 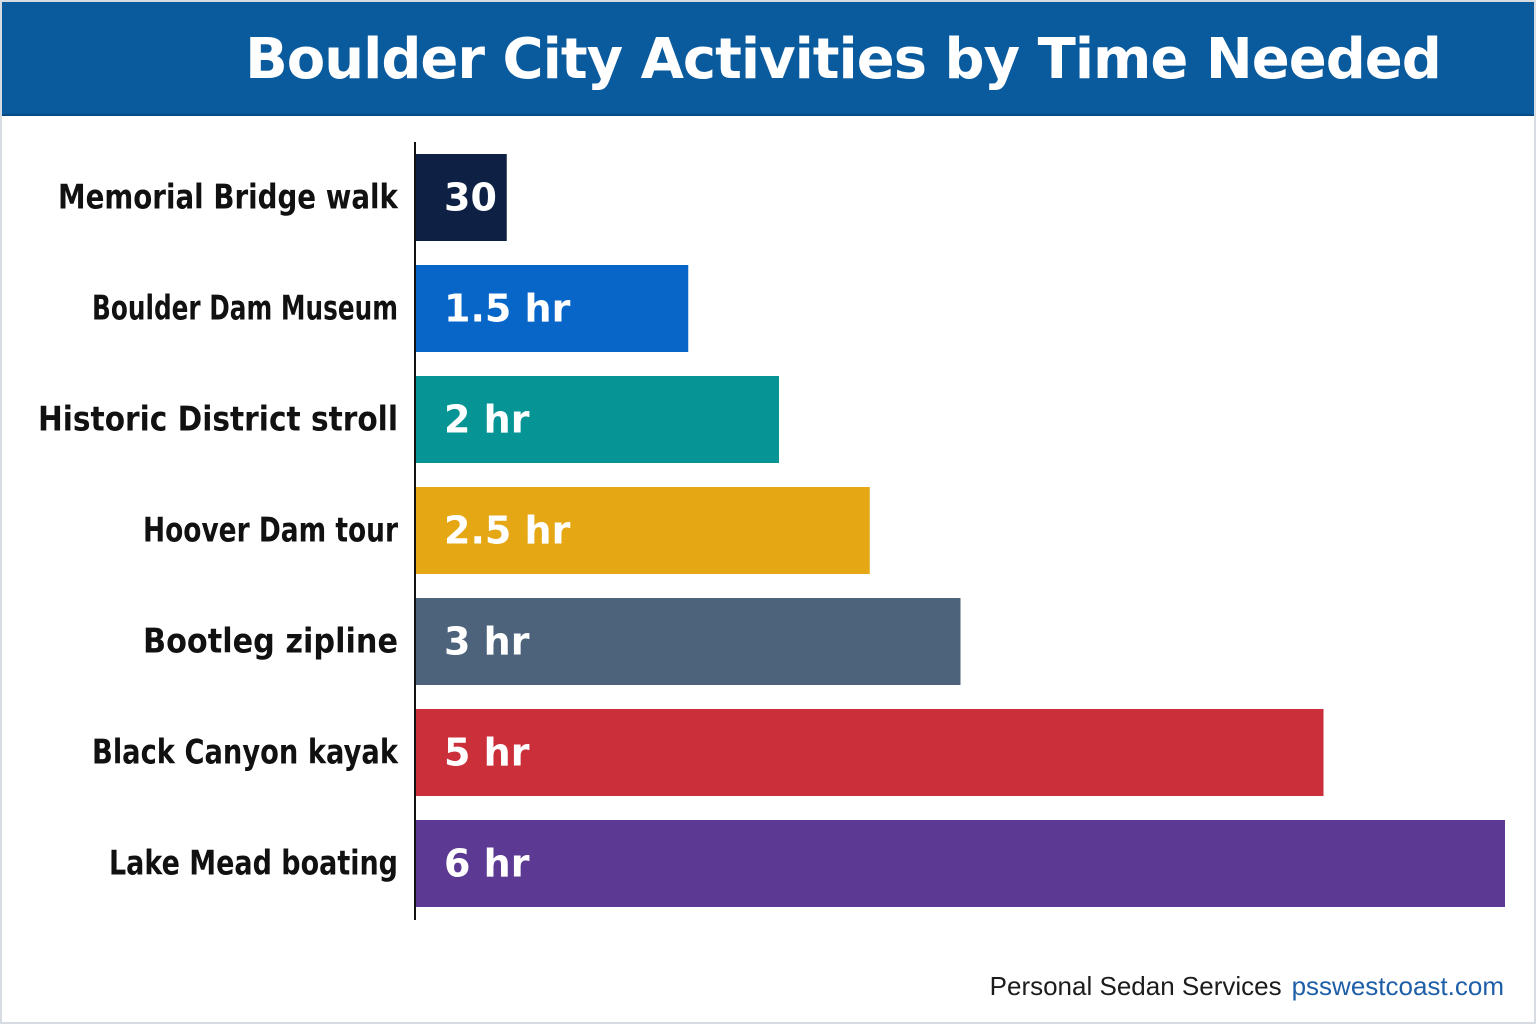 What do you see at coordinates (487, 420) in the screenshot?
I see `data-label: 2 hr` at bounding box center [487, 420].